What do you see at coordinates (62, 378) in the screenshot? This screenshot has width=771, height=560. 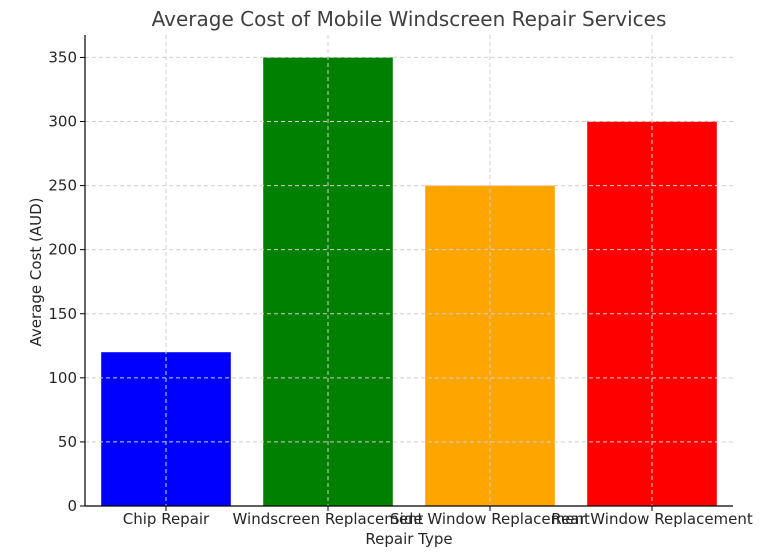 I see `y-tick-label: 100` at bounding box center [62, 378].